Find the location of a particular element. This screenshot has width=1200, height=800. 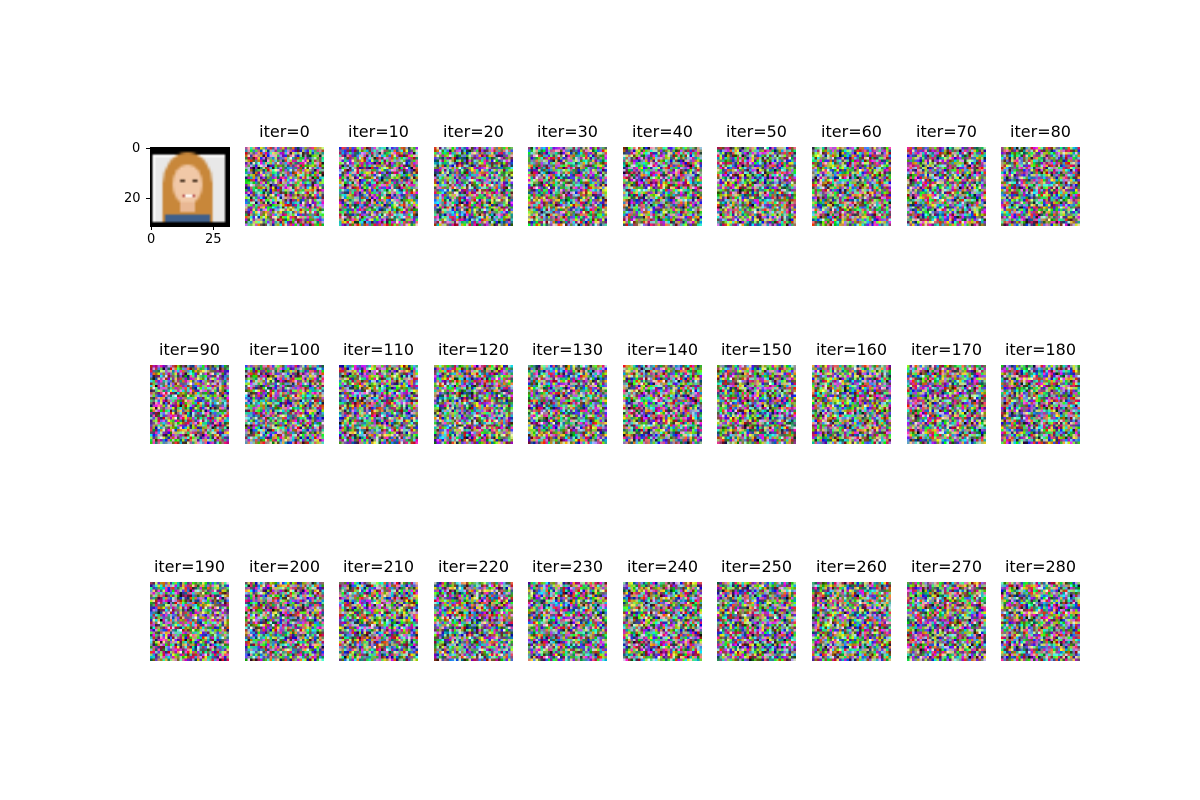

panel-title: iter=270 is located at coordinates (946, 566).